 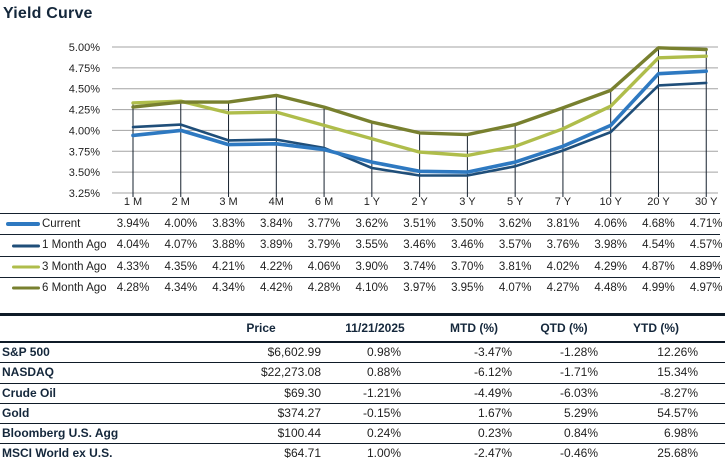 I want to click on legend-value: 4.10%, so click(x=372, y=288).